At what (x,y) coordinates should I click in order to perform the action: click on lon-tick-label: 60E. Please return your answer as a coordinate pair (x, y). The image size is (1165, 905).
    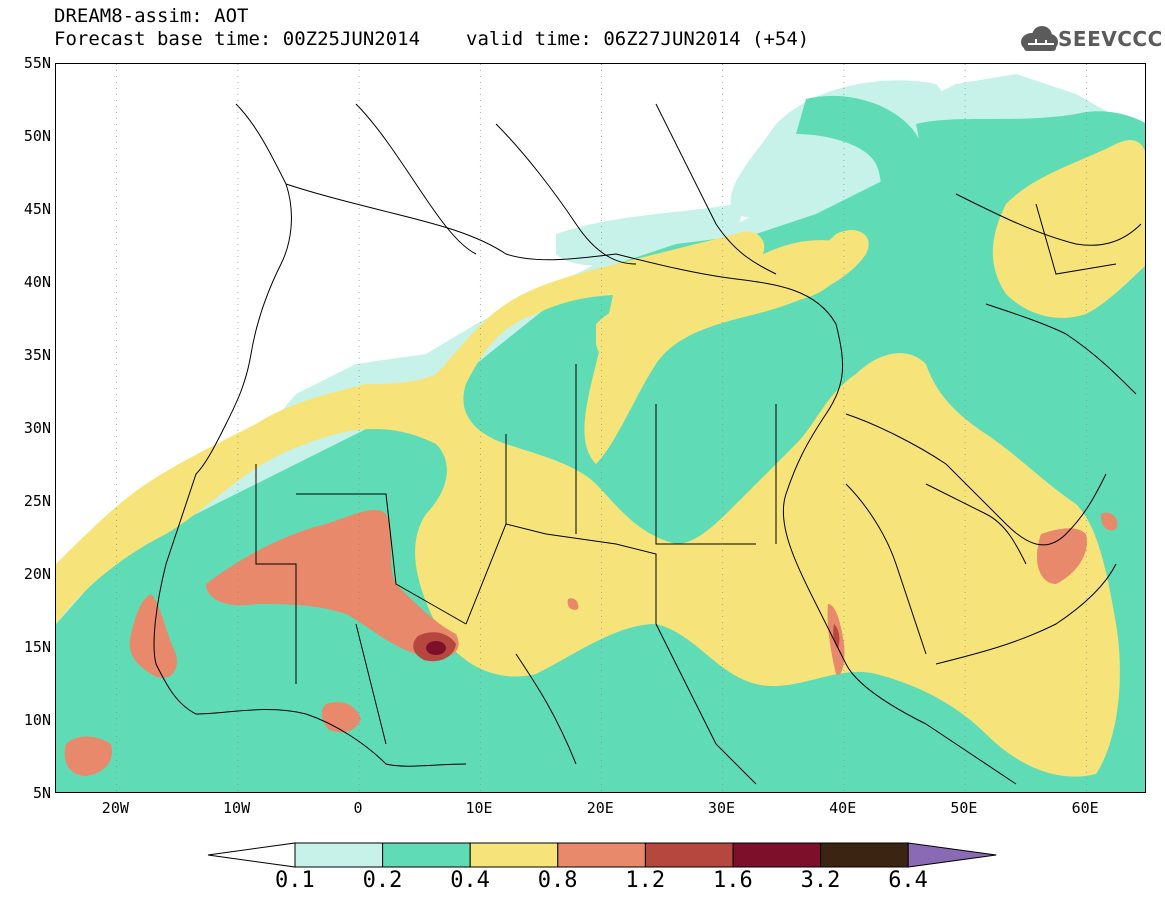
    Looking at the image, I should click on (1085, 808).